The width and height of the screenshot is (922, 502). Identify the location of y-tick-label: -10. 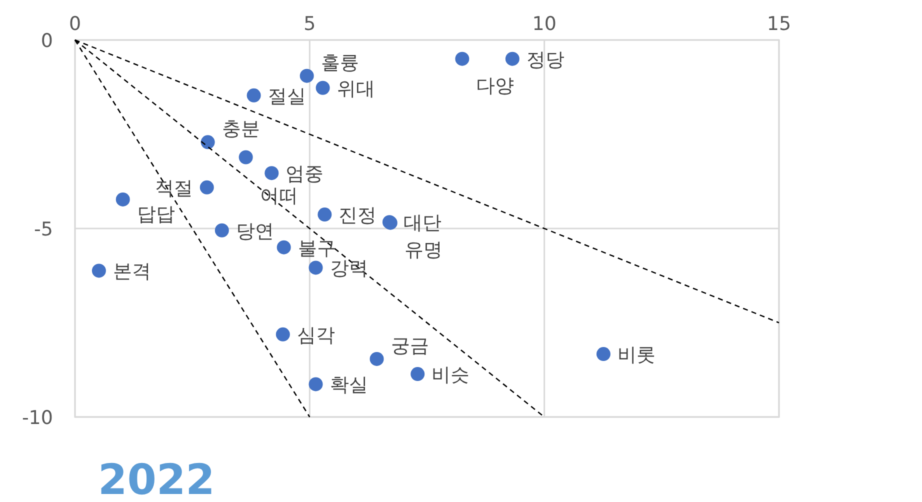
(37, 418).